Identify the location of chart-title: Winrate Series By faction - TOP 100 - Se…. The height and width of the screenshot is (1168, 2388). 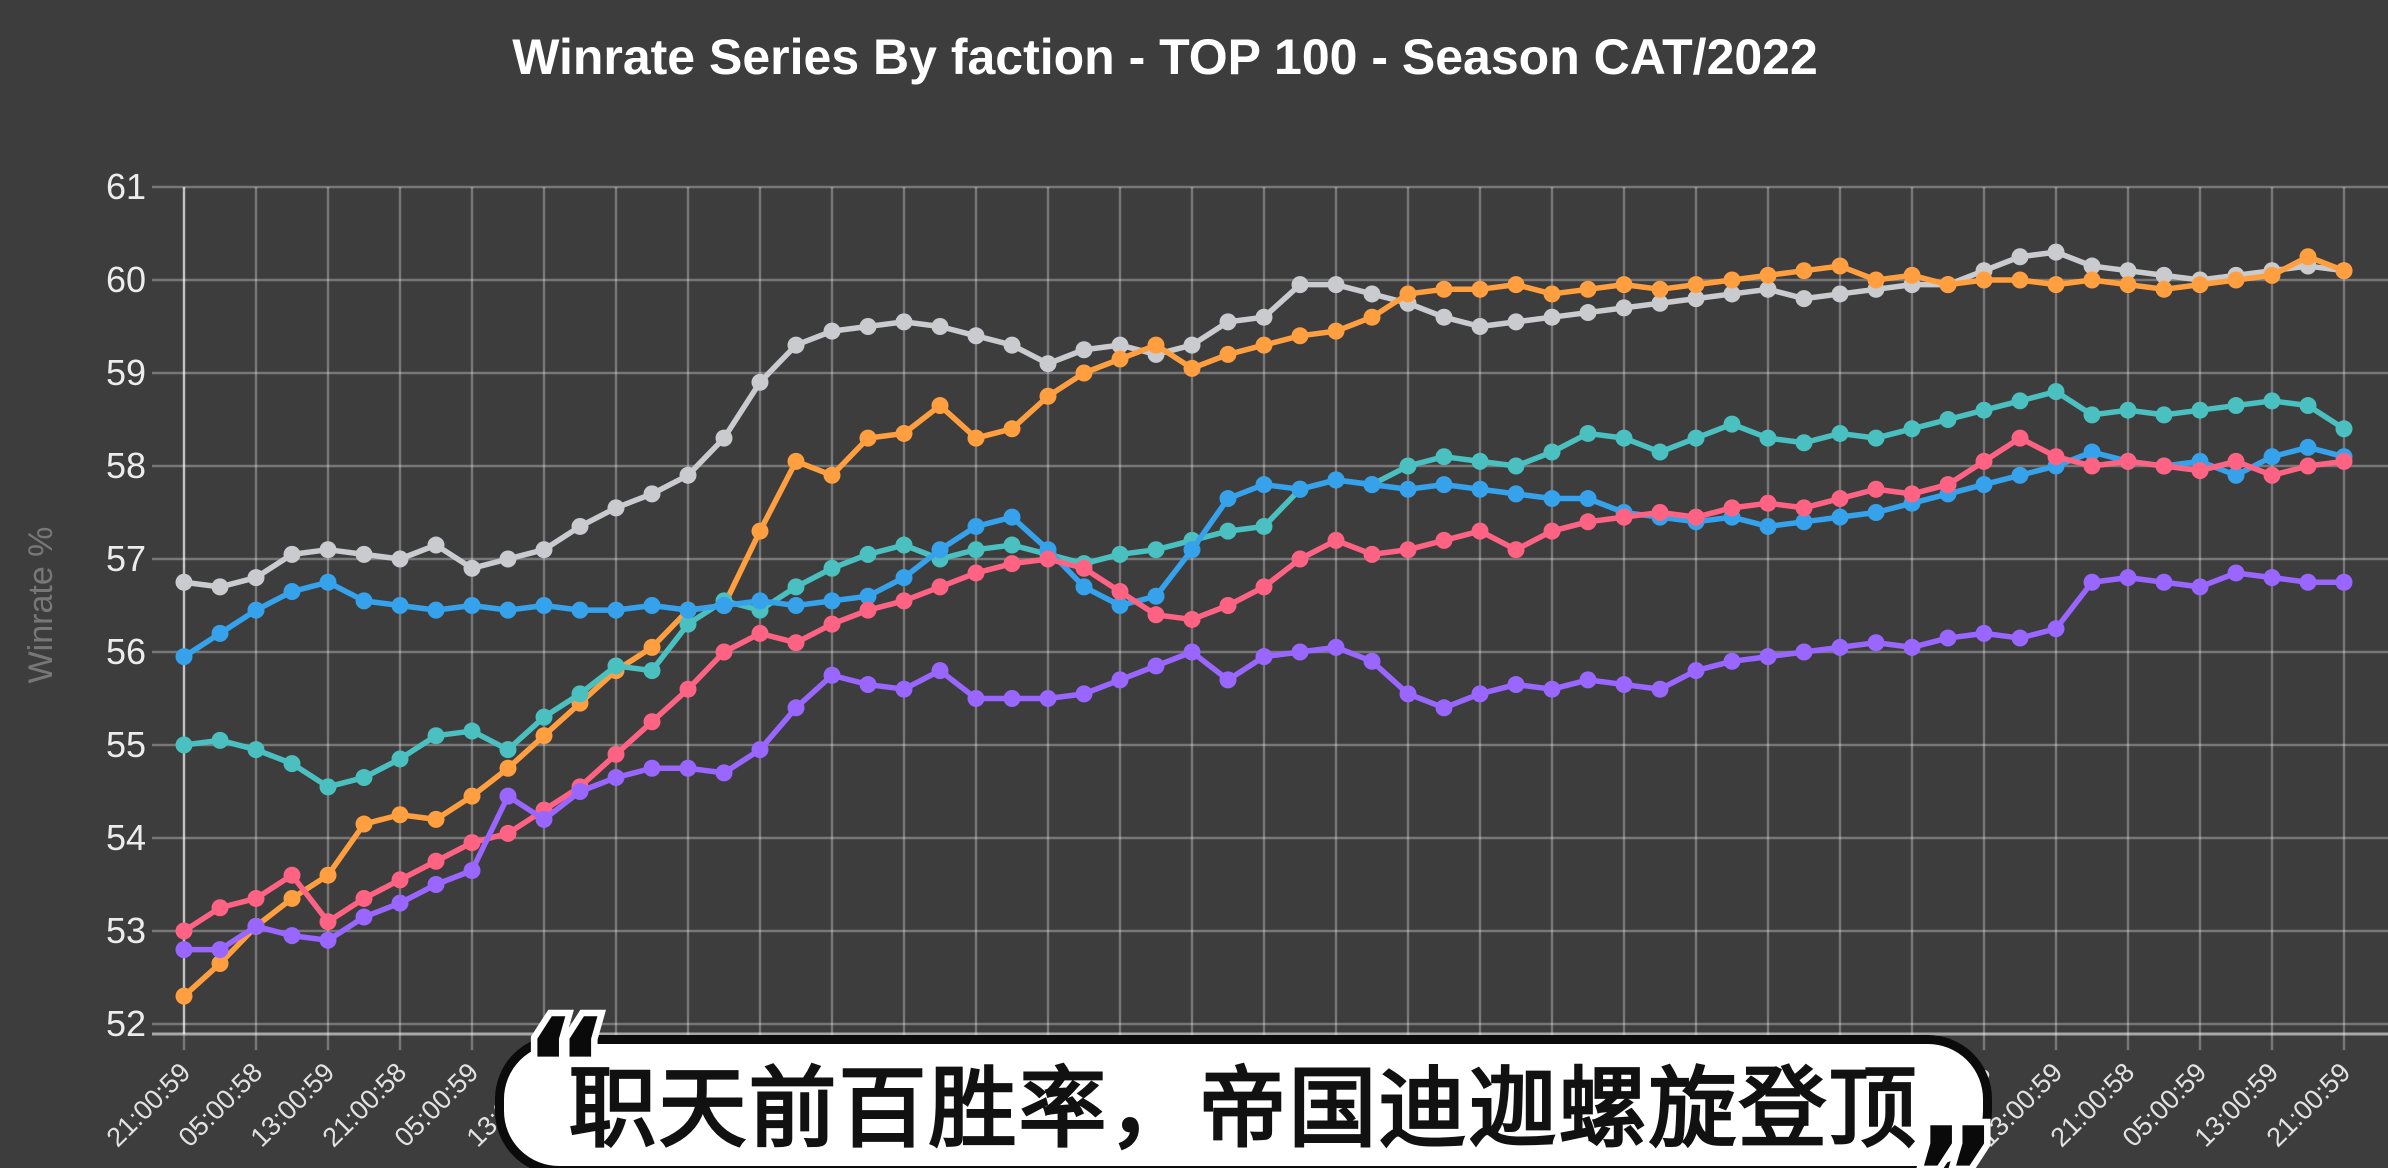
(1165, 57).